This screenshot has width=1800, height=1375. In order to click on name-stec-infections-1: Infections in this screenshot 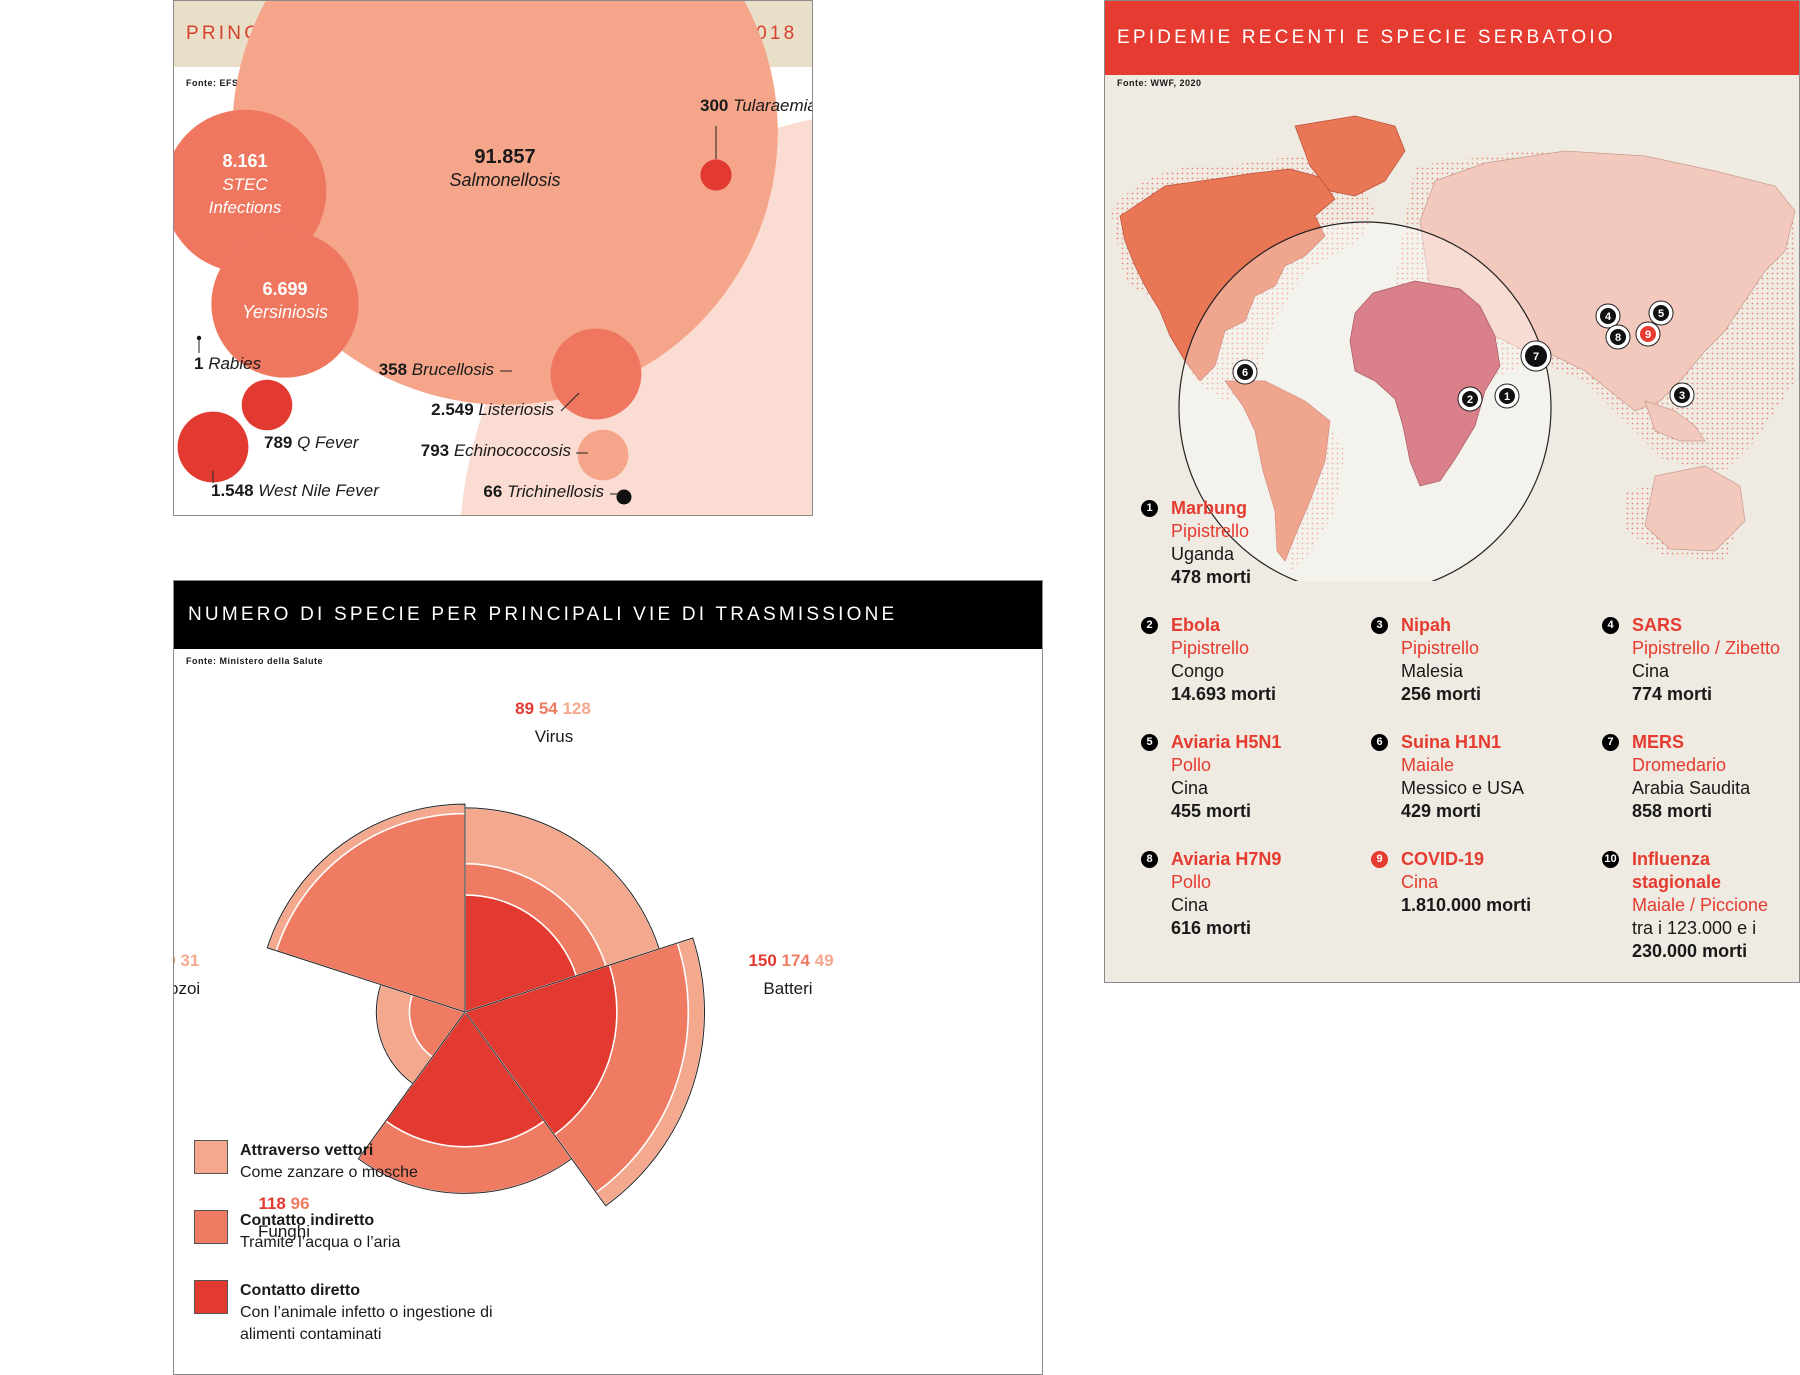, I will do `click(245, 207)`.